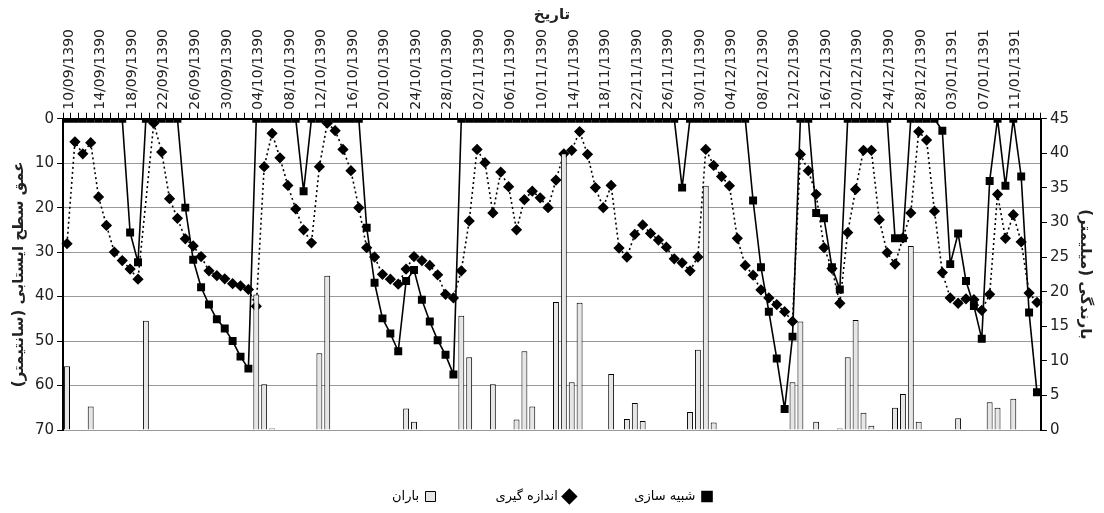 The width and height of the screenshot is (1104, 513). I want to click on x-tick-label: 28/10/1390, so click(446, 69).